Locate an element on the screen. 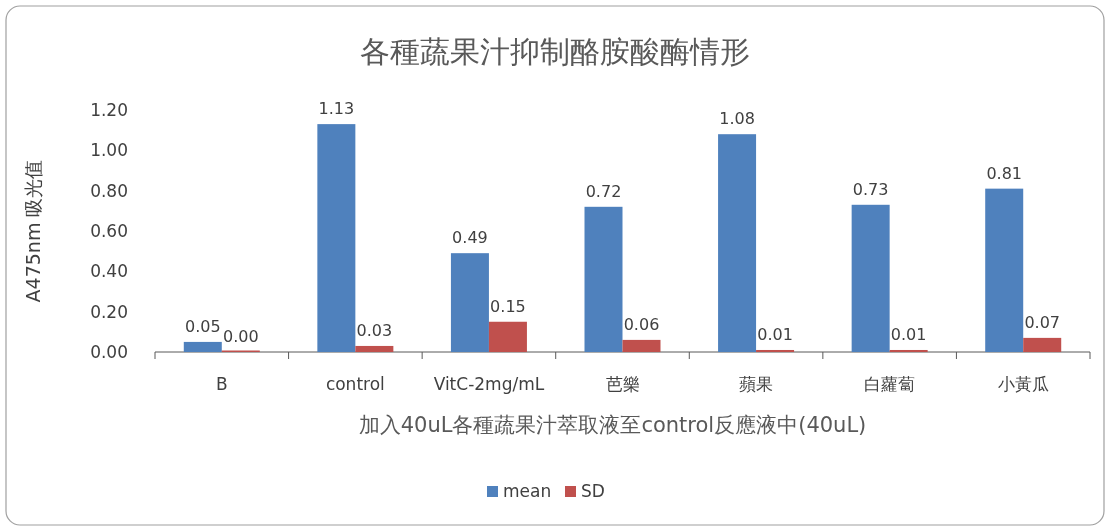  y-axis-title: A475nm 吸光值 is located at coordinates (33, 231).